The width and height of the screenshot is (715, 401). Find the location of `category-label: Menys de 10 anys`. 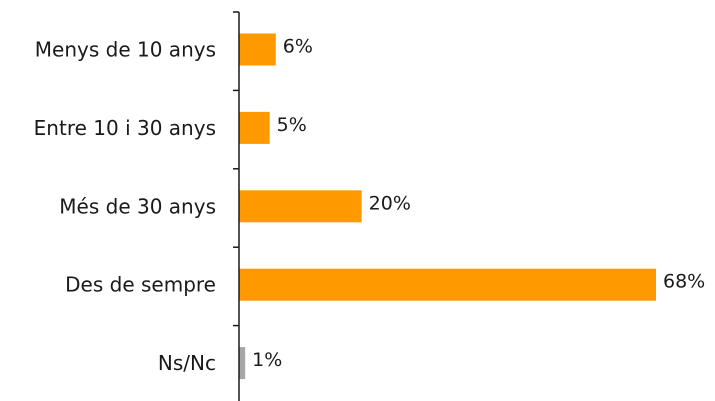

category-label: Menys de 10 anys is located at coordinates (125, 50).